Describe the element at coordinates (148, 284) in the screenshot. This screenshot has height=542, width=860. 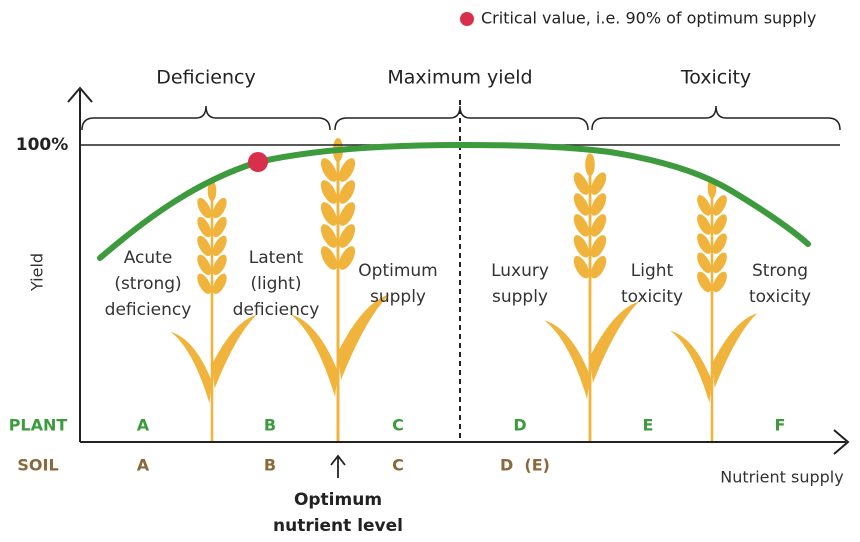
I see `stage-label: Acute (strong) deficiency` at that location.